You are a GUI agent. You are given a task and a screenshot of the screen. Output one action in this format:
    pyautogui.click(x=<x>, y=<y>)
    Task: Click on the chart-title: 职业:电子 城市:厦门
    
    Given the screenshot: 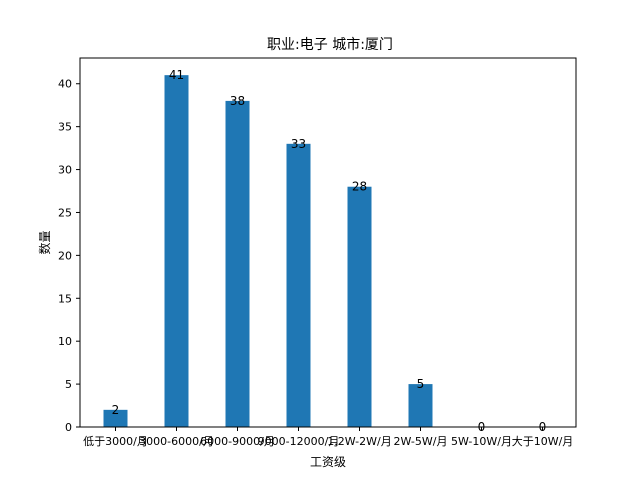 What is the action you would take?
    pyautogui.click(x=330, y=44)
    